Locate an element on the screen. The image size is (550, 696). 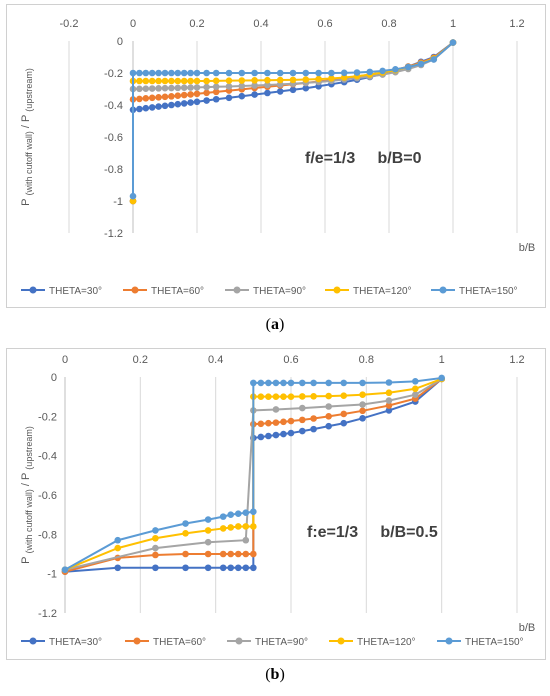
y-tick-label: -1.2 is located at coordinates (113, 234).